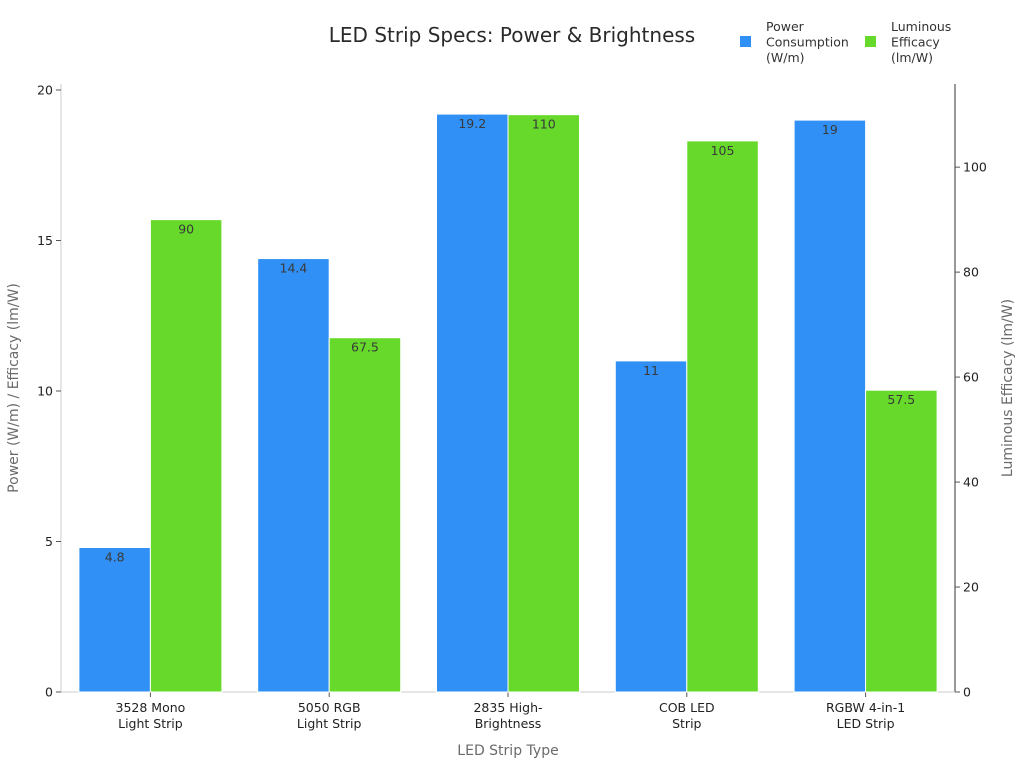 Image resolution: width=1024 pixels, height=768 pixels. I want to click on bar-value-label: 57.5, so click(901, 399).